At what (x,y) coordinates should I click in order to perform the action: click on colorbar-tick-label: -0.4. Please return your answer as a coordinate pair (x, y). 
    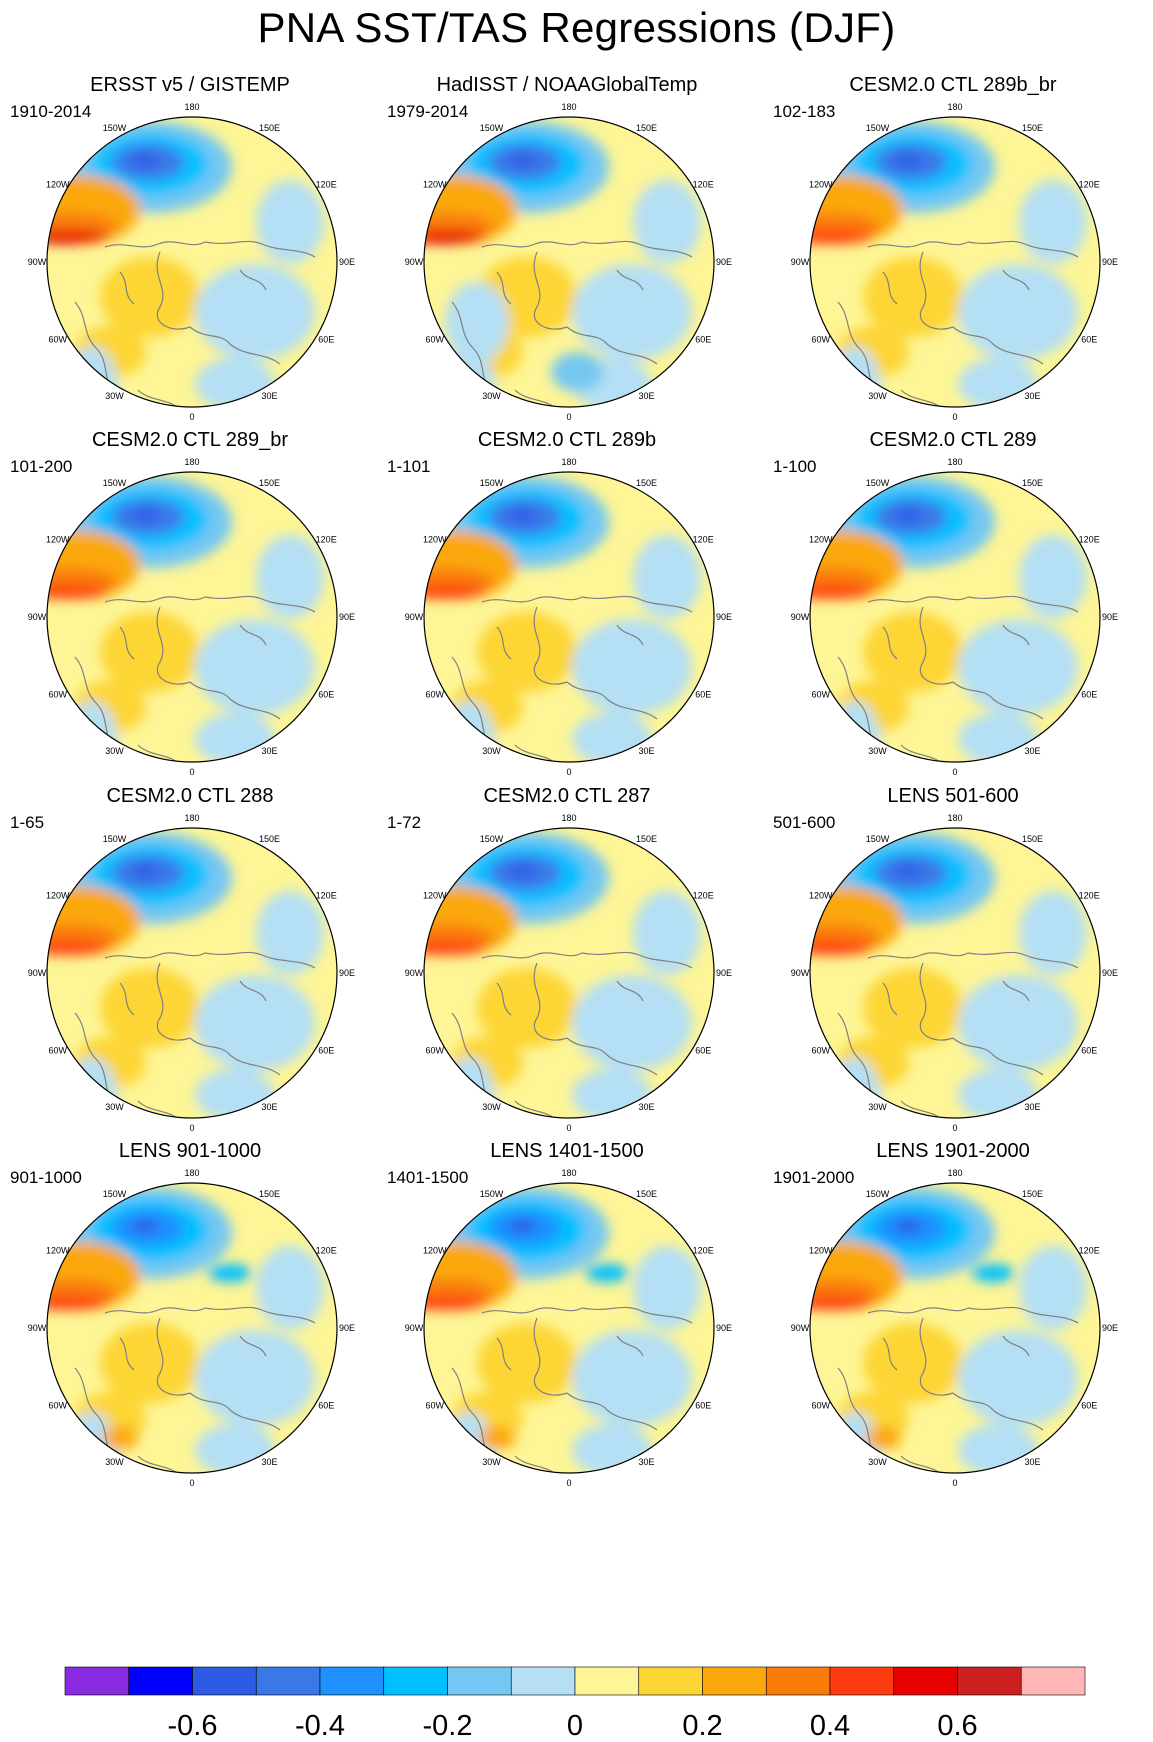
    Looking at the image, I should click on (320, 1726).